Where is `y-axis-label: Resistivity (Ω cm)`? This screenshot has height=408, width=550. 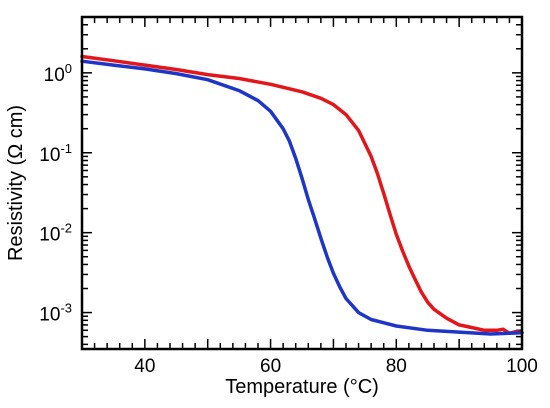
y-axis-label: Resistivity (Ω cm) is located at coordinates (16, 183).